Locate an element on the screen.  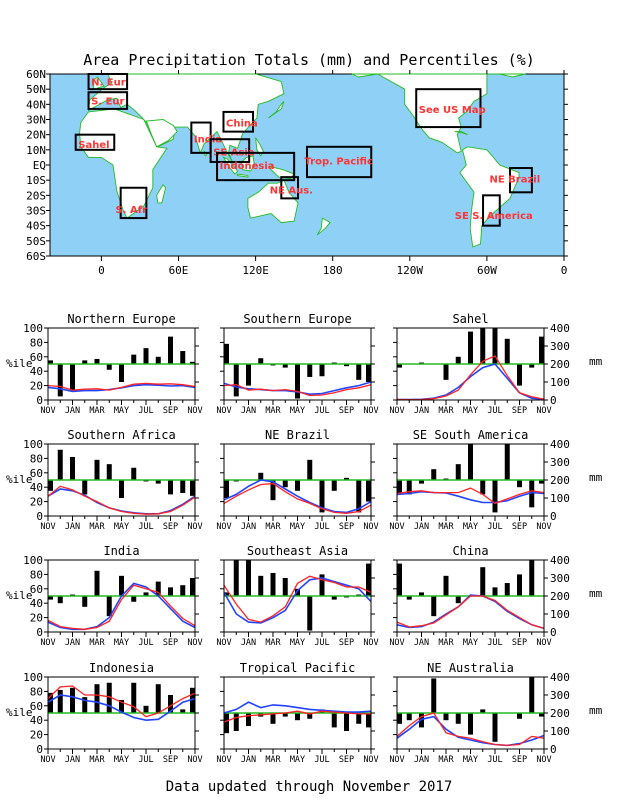
month-label: JAN is located at coordinates (72, 527).